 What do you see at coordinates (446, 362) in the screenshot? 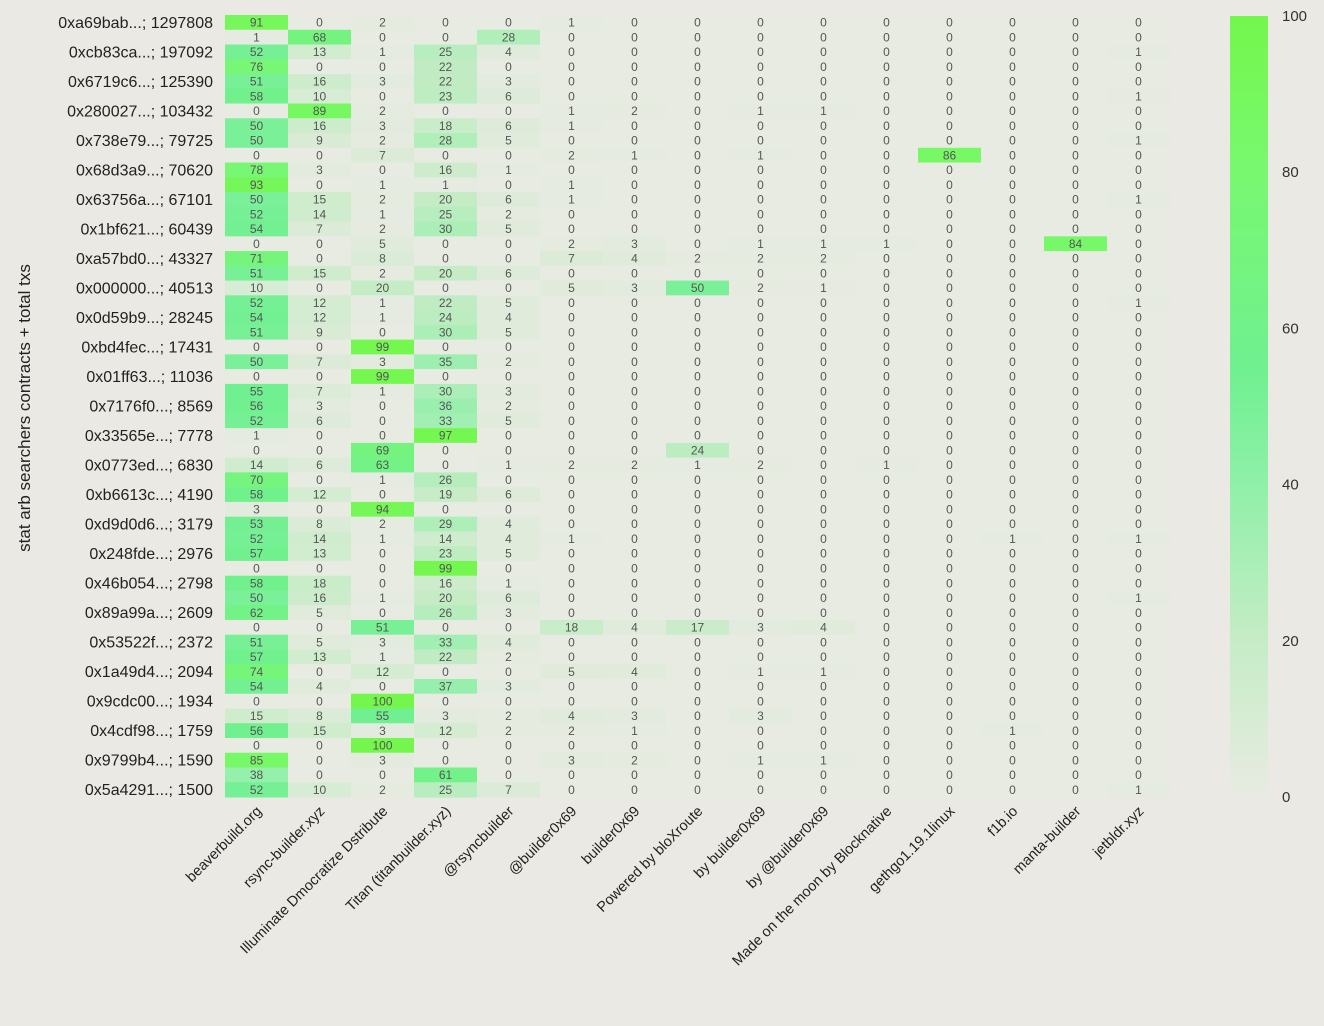
I see `cell-value-label: 35` at bounding box center [446, 362].